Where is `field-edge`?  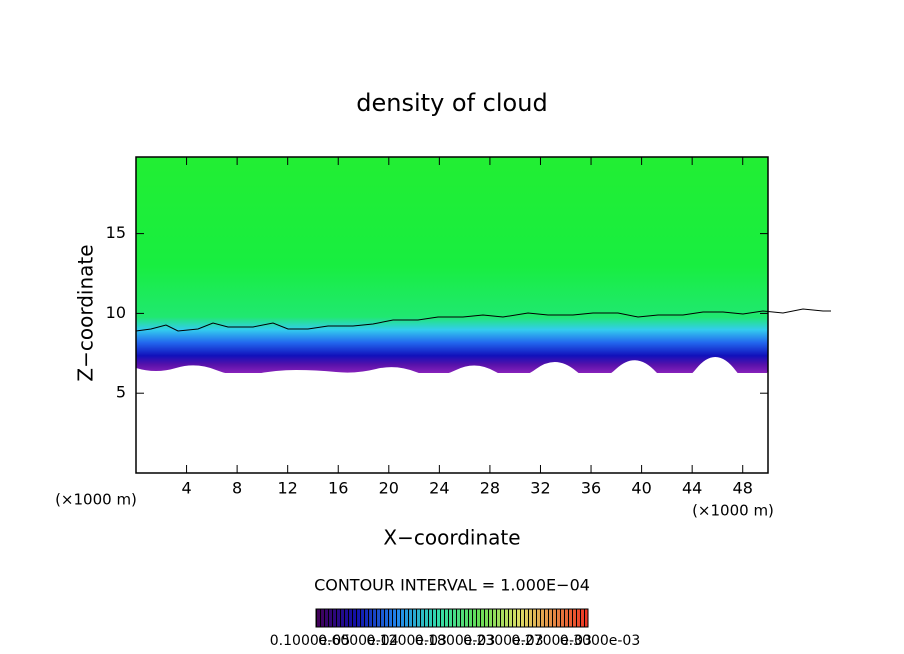
field-edge is located at coordinates (452, 370).